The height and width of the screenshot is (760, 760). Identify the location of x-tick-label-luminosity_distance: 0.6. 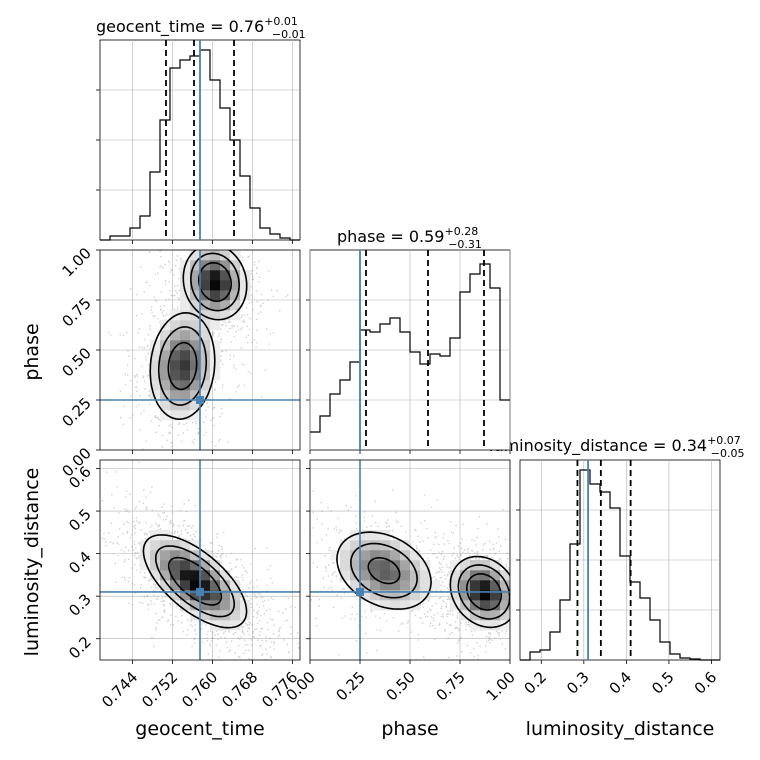
(706, 683).